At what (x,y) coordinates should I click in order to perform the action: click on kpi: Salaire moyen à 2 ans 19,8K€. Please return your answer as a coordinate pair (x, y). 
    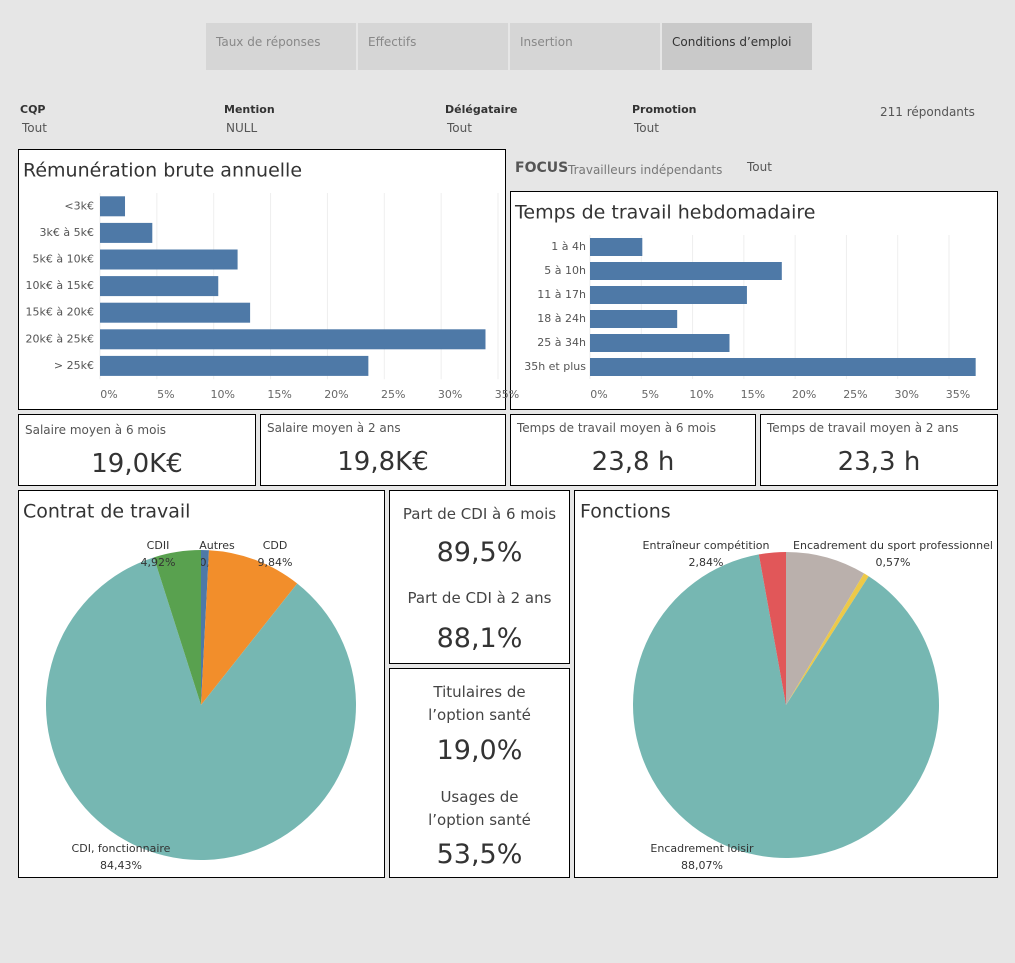
    Looking at the image, I should click on (383, 450).